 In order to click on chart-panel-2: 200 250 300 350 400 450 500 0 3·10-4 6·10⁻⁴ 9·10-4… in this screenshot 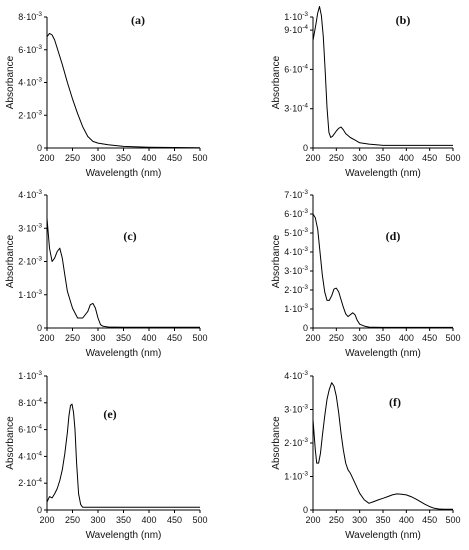, I will do `click(366, 92)`.